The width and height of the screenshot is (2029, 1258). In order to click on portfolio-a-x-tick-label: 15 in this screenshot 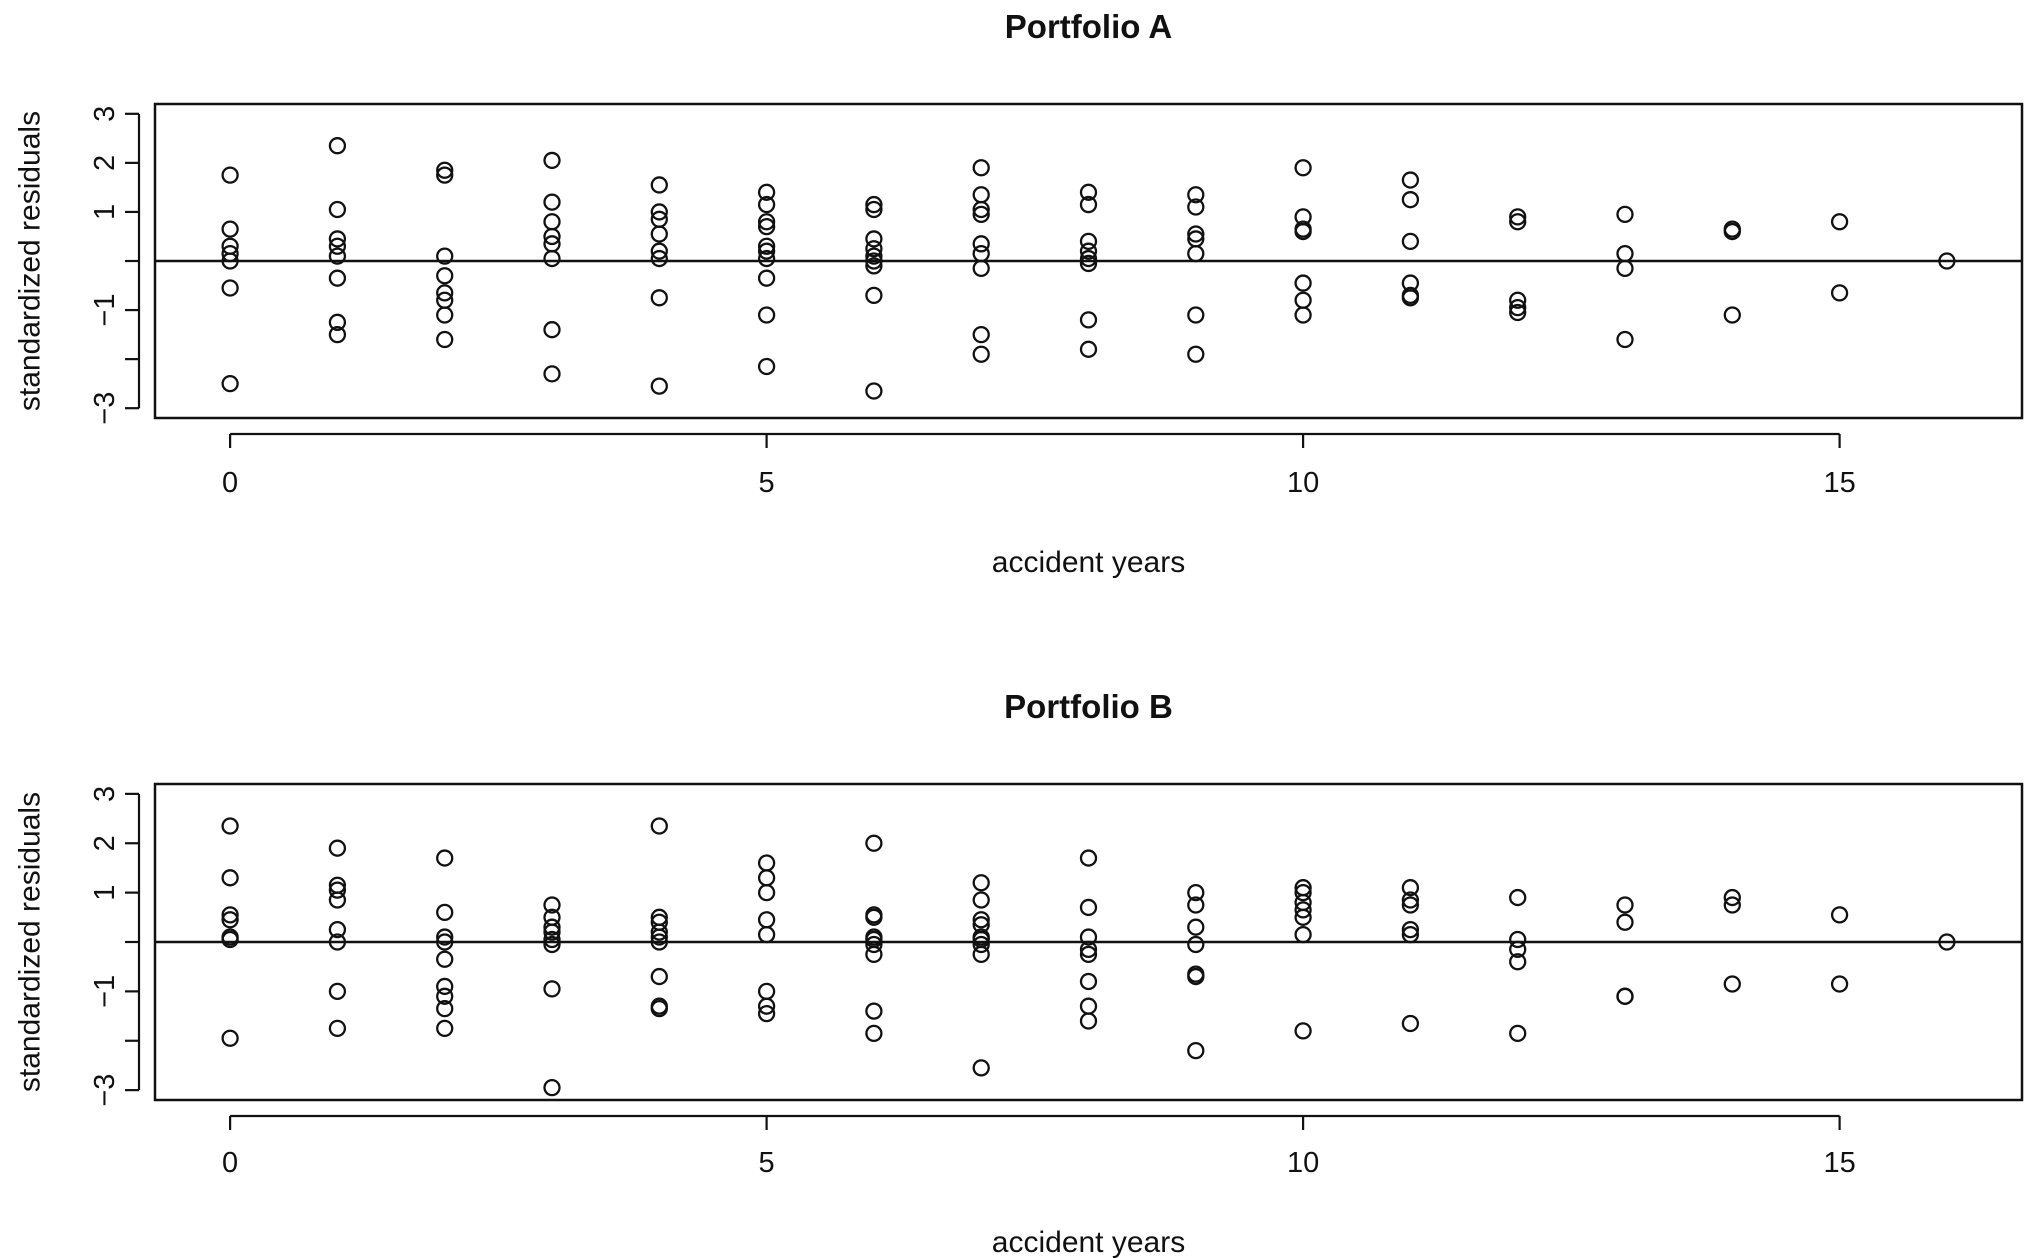, I will do `click(1839, 483)`.